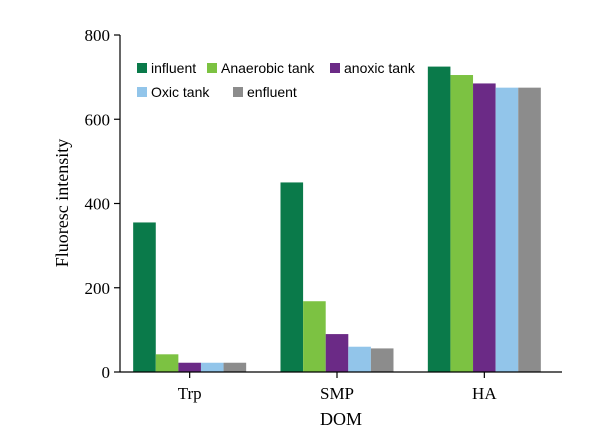 Image resolution: width=592 pixels, height=435 pixels. I want to click on bar-oxic-tank-smp, so click(359, 359).